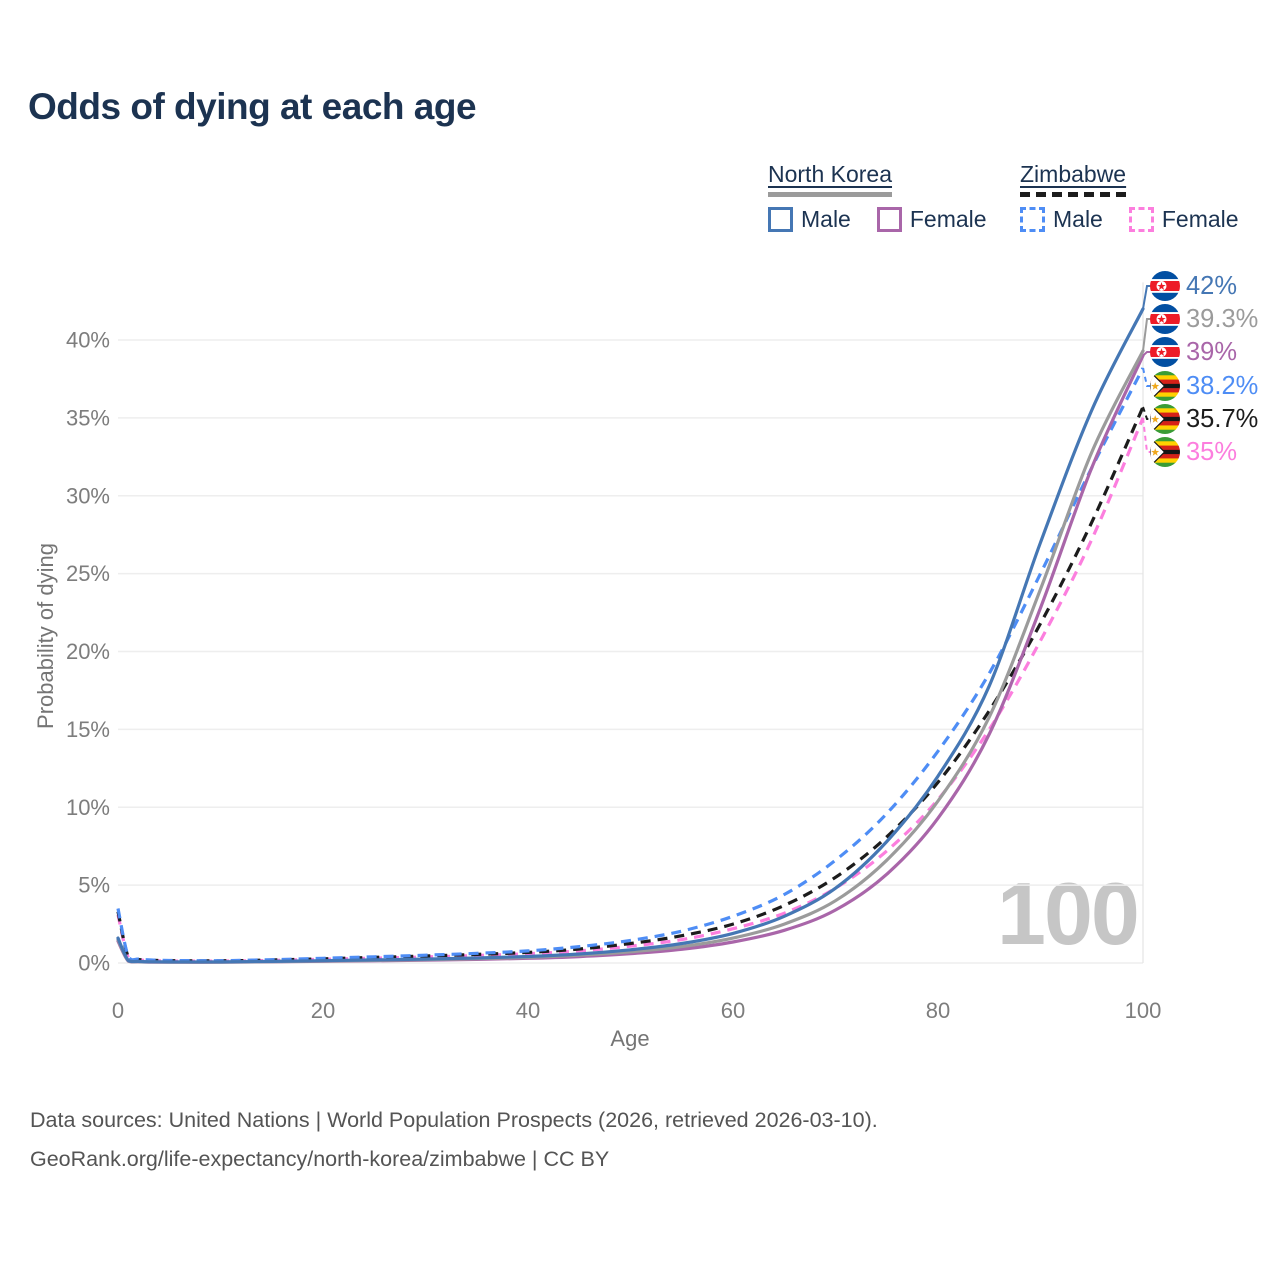 This screenshot has width=1280, height=1280. What do you see at coordinates (630, 1038) in the screenshot?
I see `x-axis-title: Age` at bounding box center [630, 1038].